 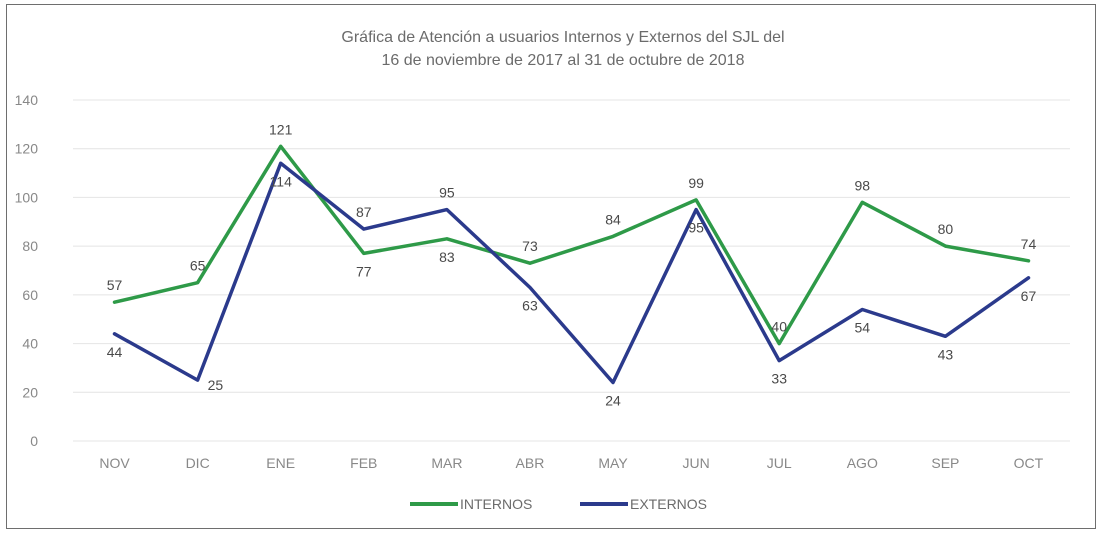 I want to click on y-tick-label: 20, so click(x=30, y=392).